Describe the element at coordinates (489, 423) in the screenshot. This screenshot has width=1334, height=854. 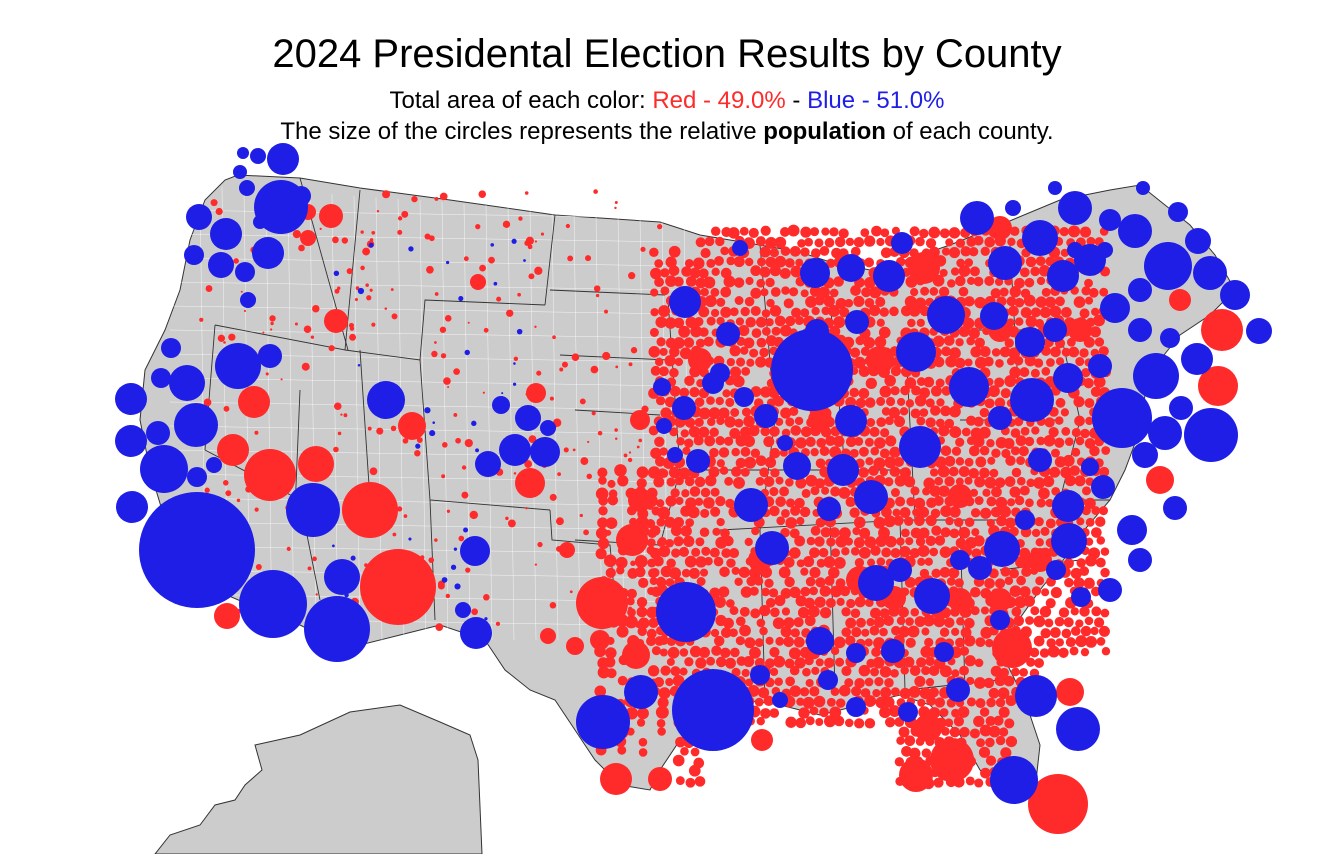
I see `county-line` at that location.